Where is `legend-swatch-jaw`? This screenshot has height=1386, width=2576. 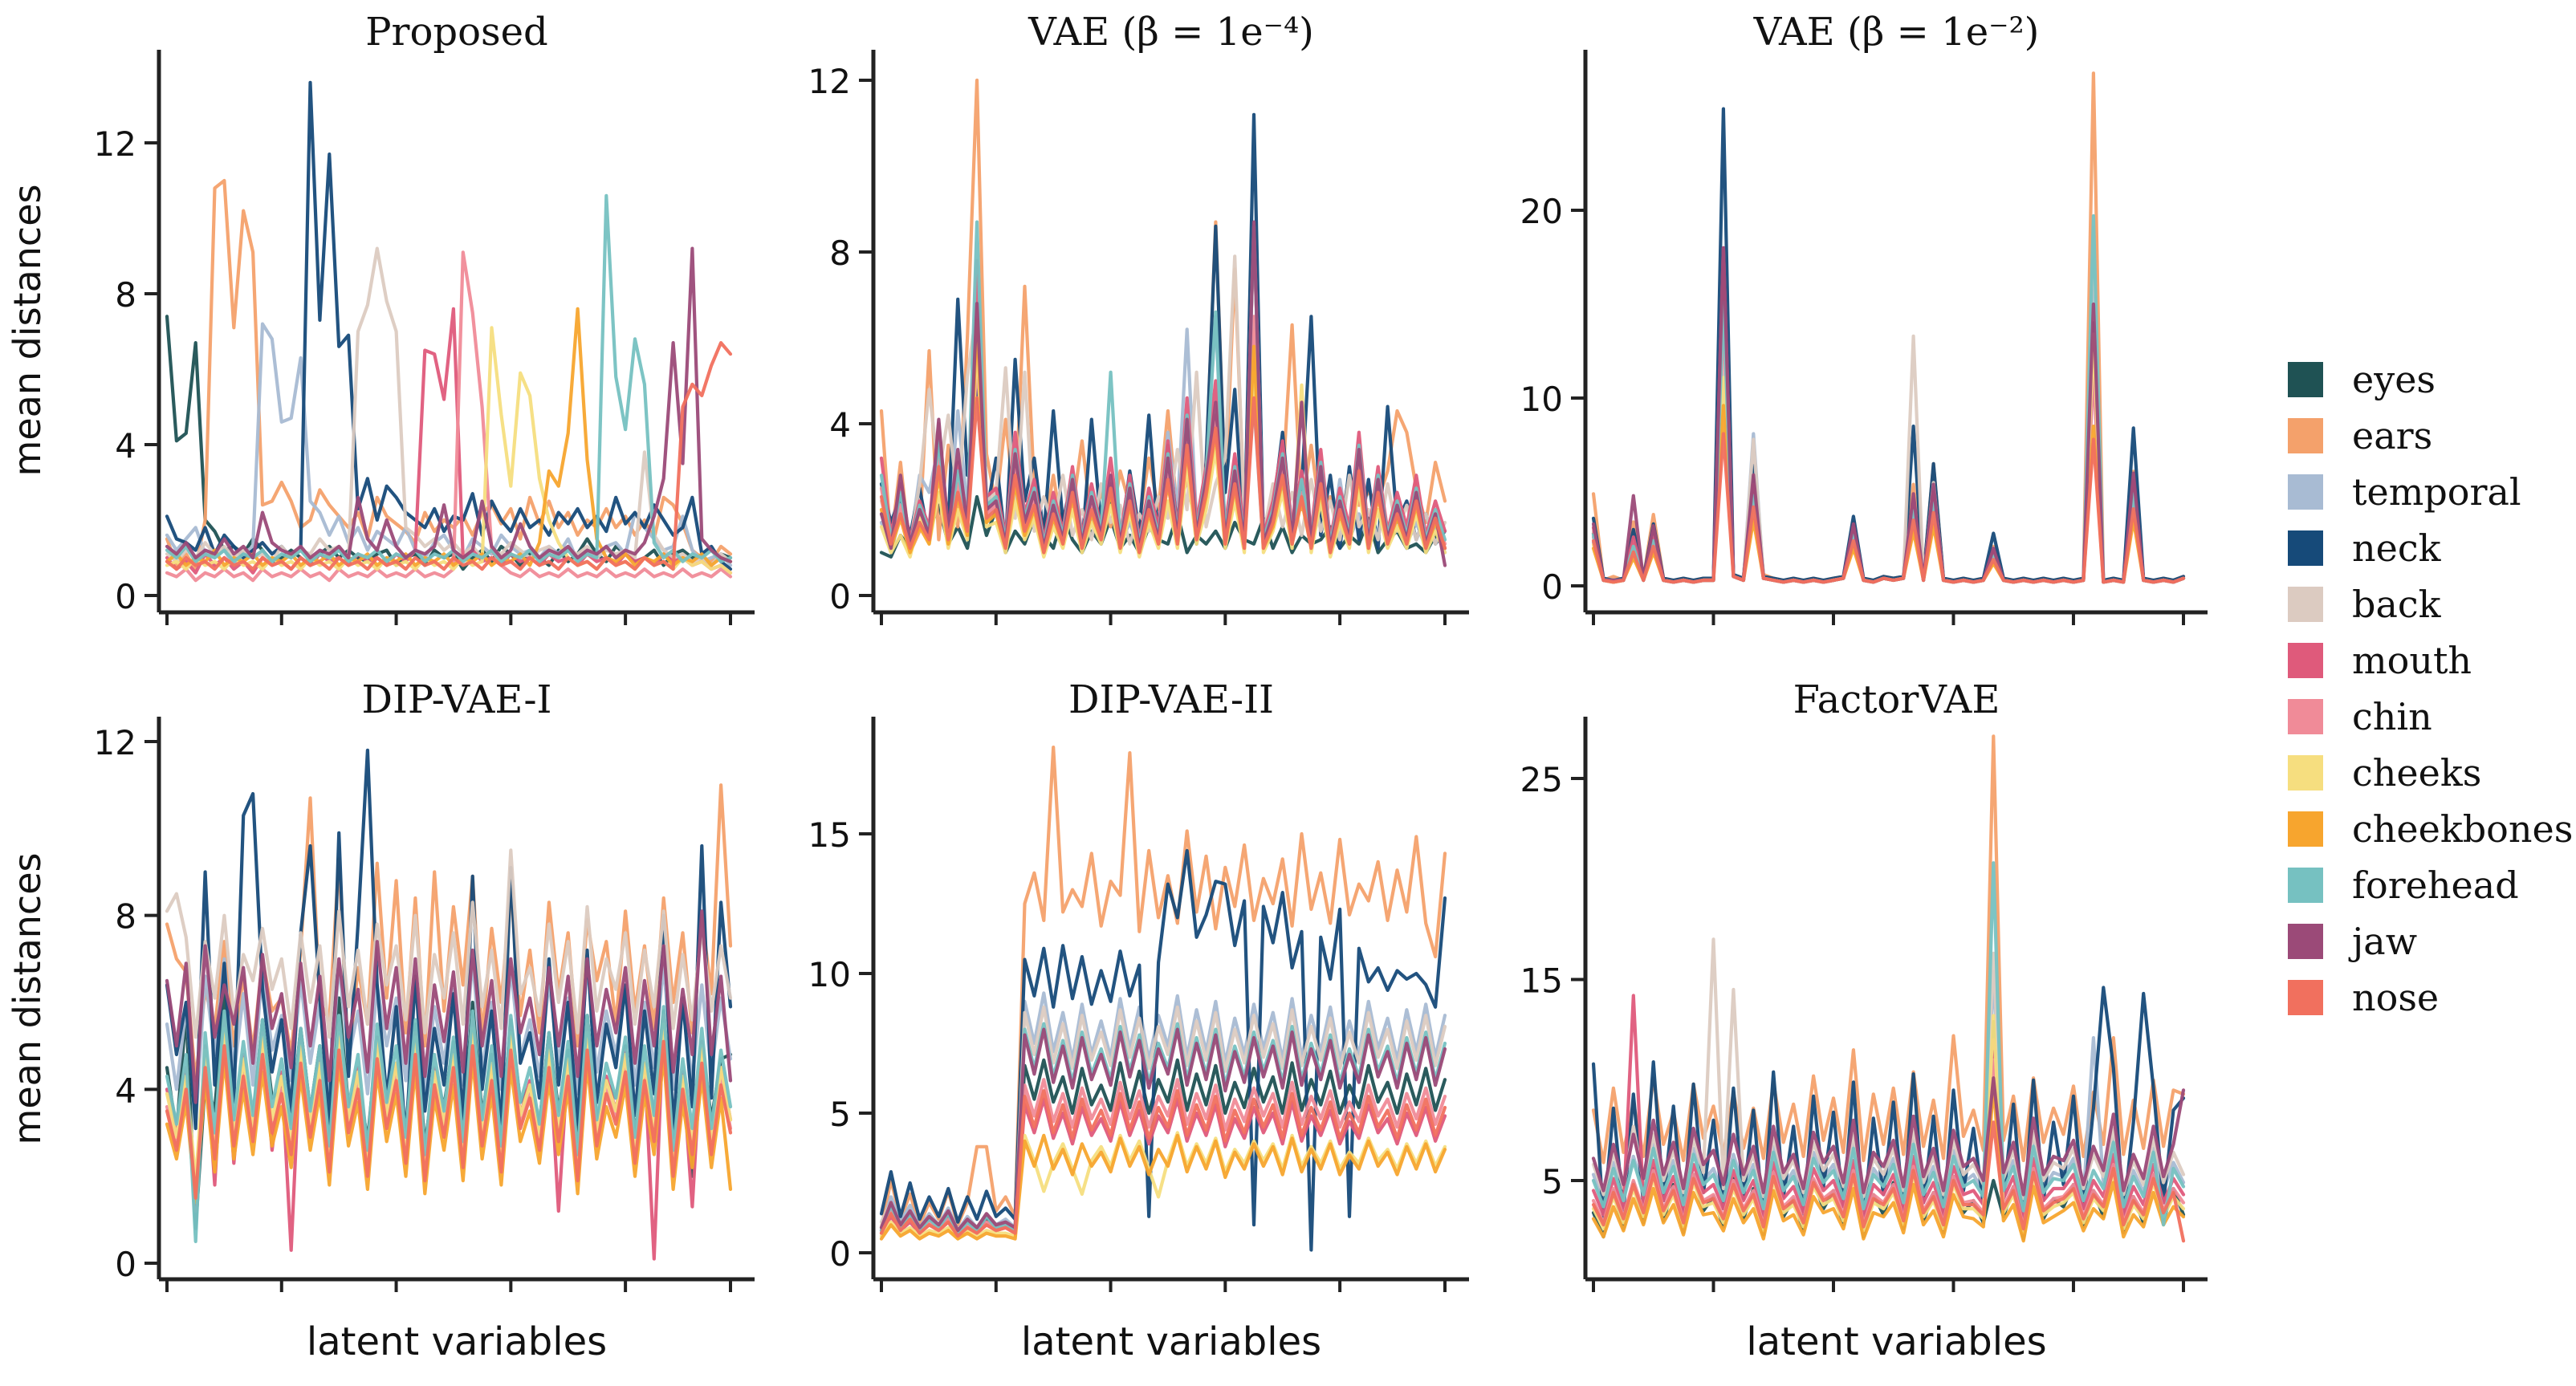 legend-swatch-jaw is located at coordinates (2305, 942).